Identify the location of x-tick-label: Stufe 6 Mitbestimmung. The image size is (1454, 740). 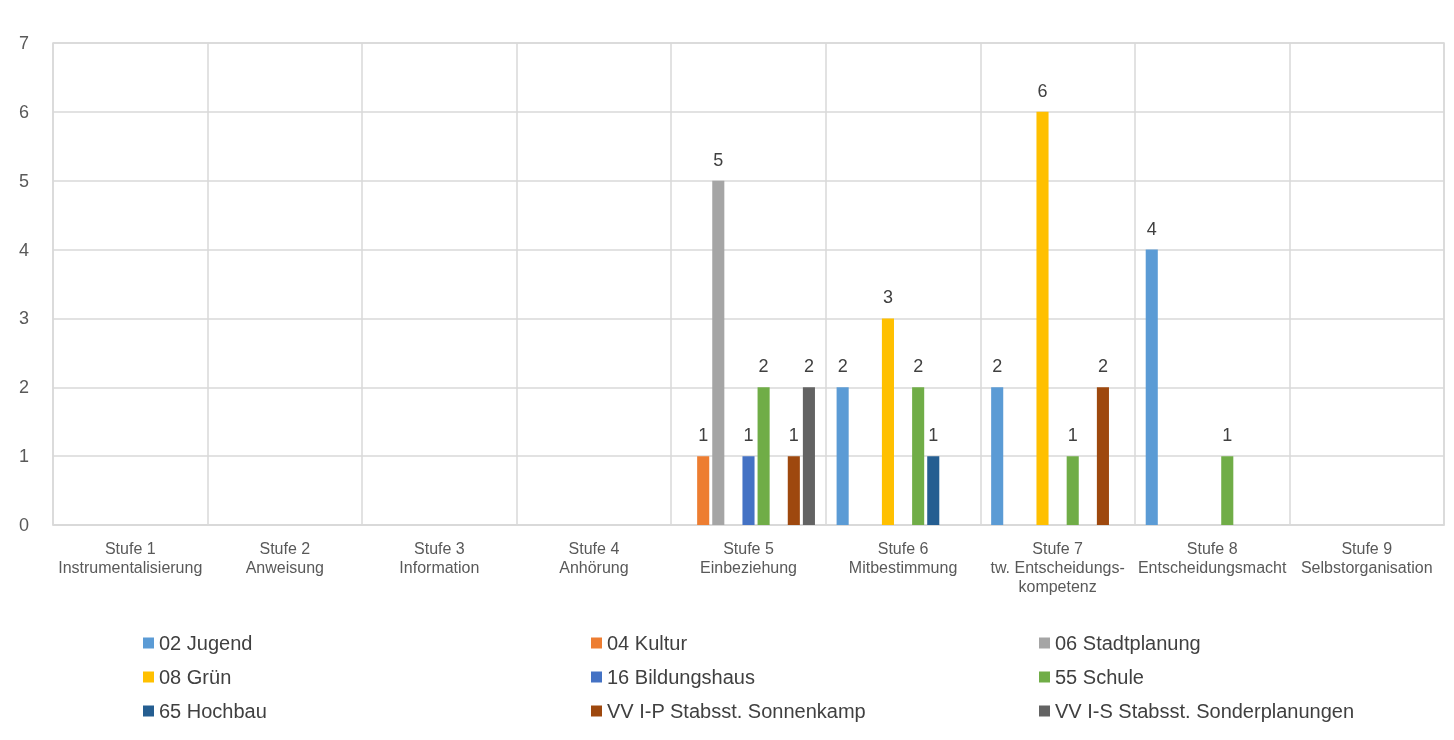
(903, 558).